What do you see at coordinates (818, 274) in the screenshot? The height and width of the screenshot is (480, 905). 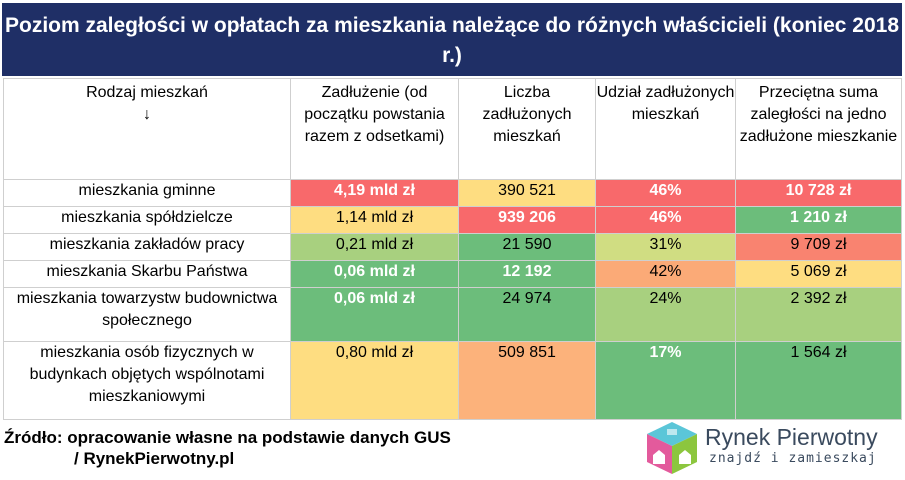 I see `average-cell: 5 069 zł` at bounding box center [818, 274].